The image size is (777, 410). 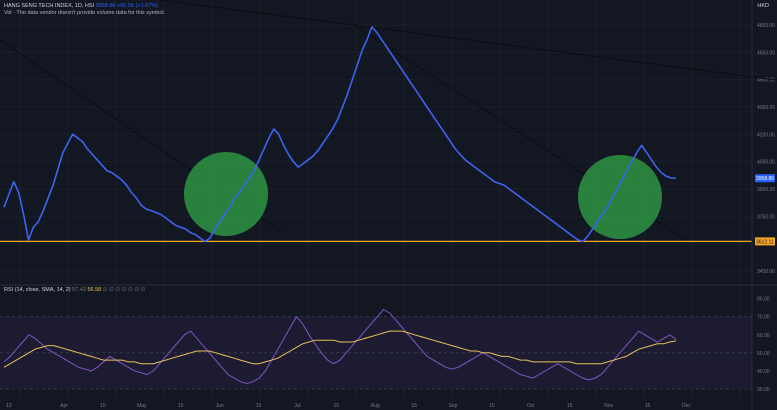 I want to click on x-tick-label: Oct, so click(x=531, y=406).